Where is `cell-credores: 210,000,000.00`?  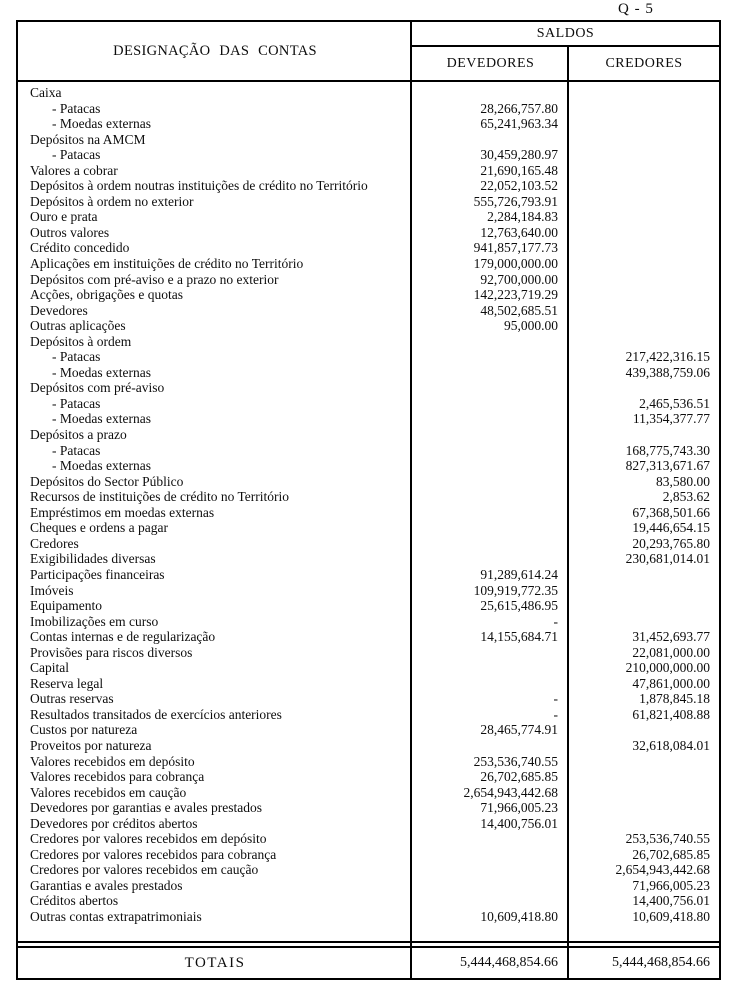
cell-credores: 210,000,000.00 is located at coordinates (667, 668).